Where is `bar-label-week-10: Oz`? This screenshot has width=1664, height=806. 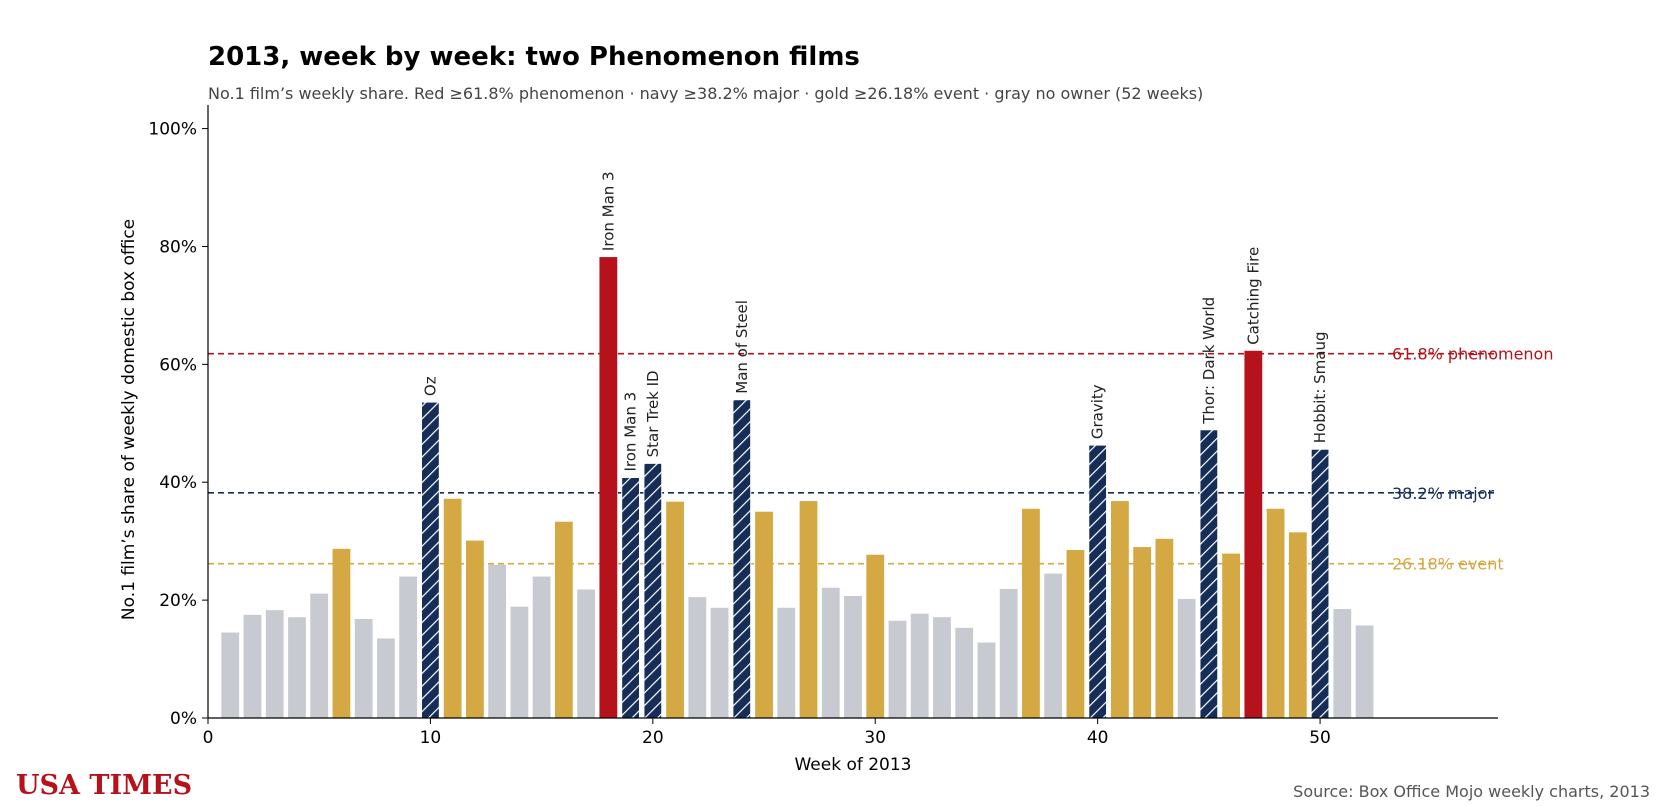 bar-label-week-10: Oz is located at coordinates (430, 386).